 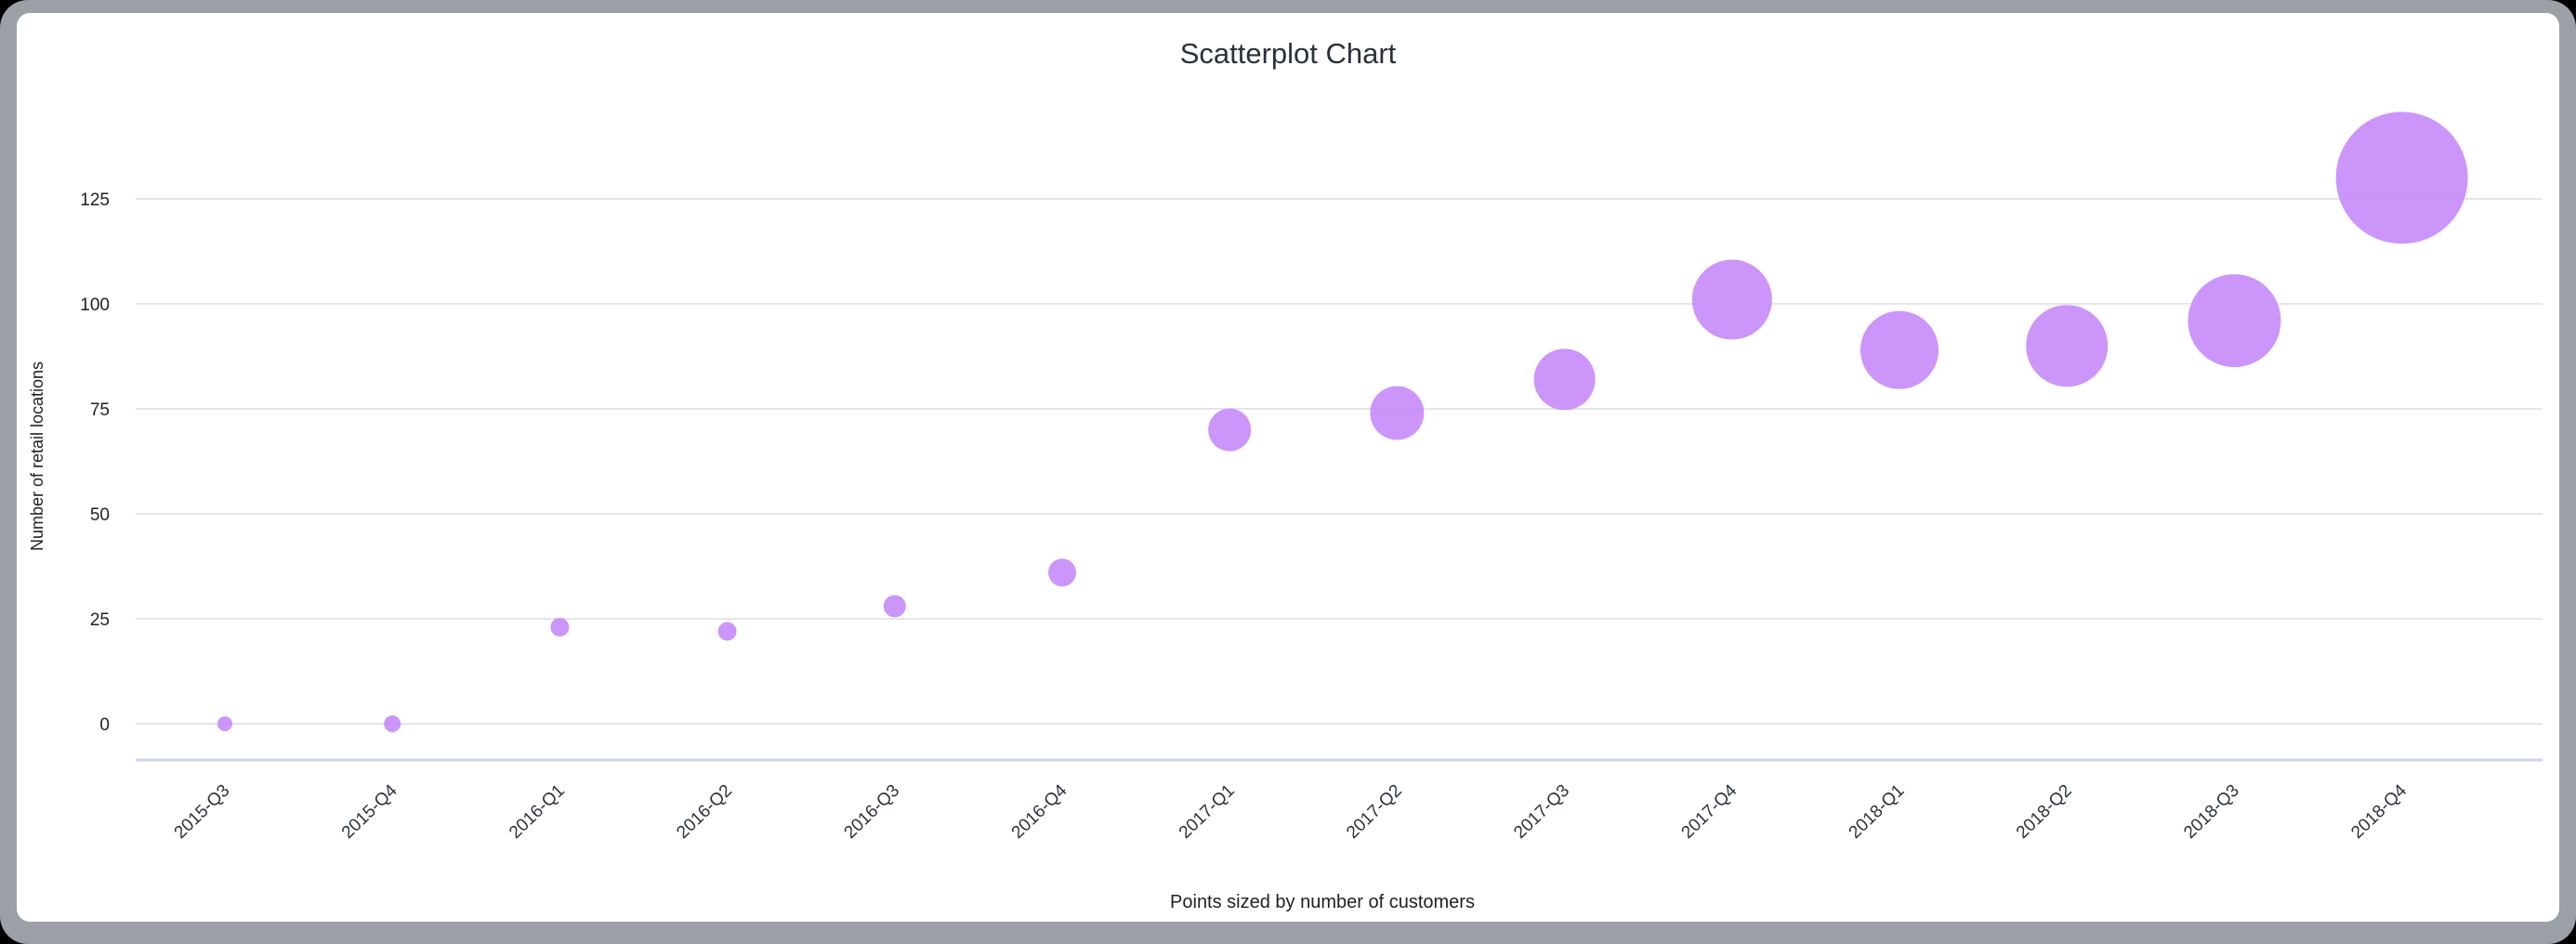 What do you see at coordinates (1564, 379) in the screenshot?
I see `bubble-2017-Q3: 2017-Q3: 82` at bounding box center [1564, 379].